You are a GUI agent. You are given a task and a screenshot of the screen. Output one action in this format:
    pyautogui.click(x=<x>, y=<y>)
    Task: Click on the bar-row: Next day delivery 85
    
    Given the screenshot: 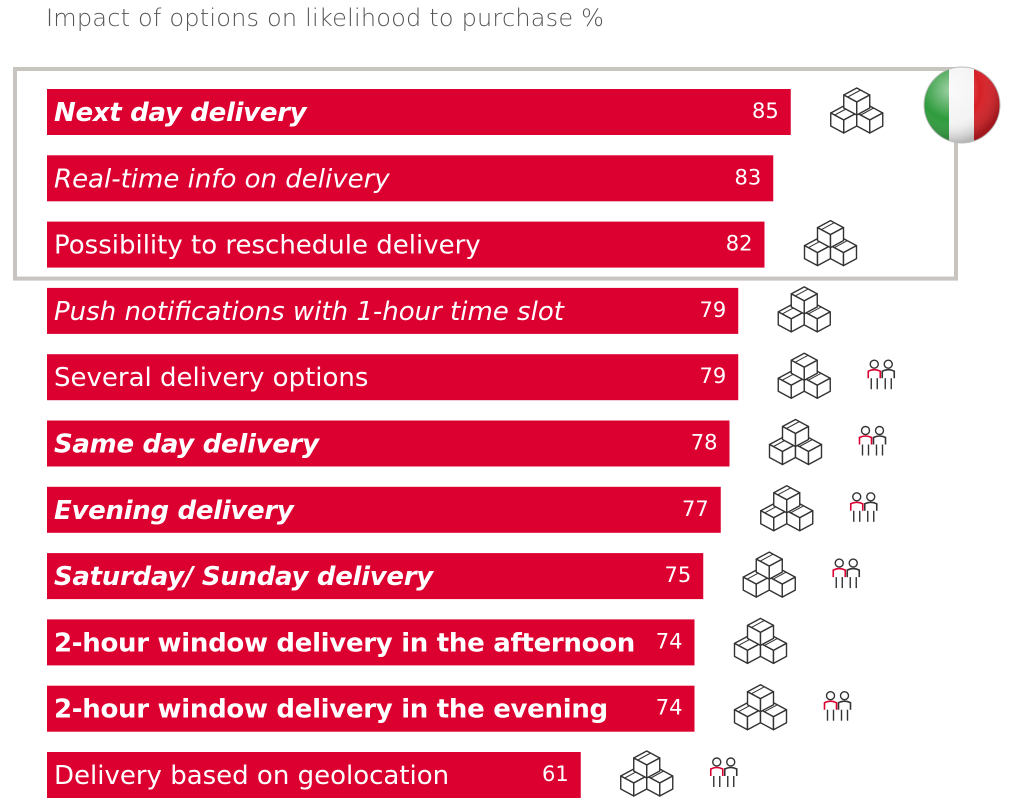 What is the action you would take?
    pyautogui.click(x=419, y=112)
    